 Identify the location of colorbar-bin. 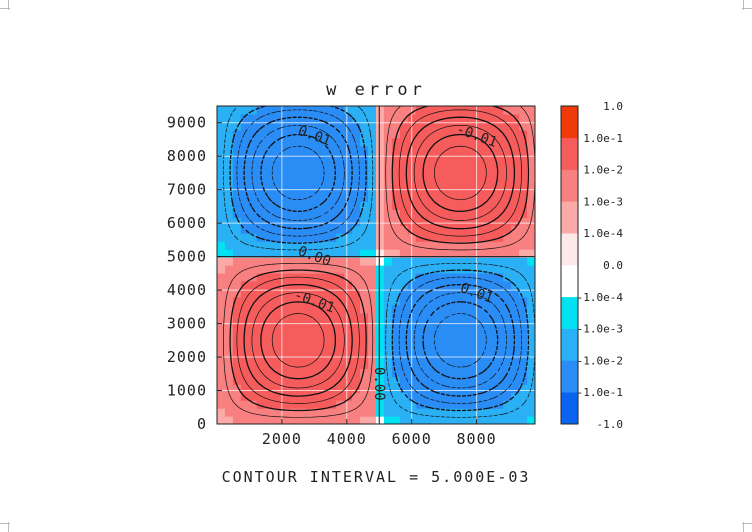
(569, 153).